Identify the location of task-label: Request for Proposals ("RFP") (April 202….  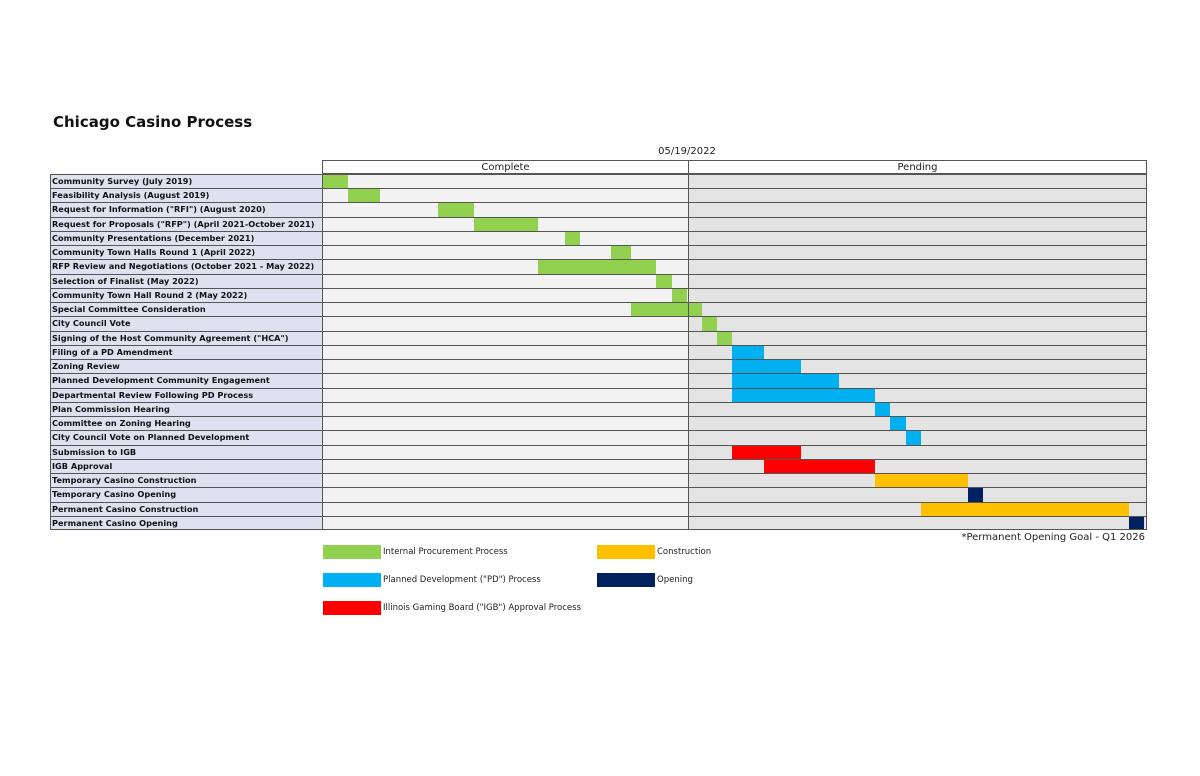
(186, 224).